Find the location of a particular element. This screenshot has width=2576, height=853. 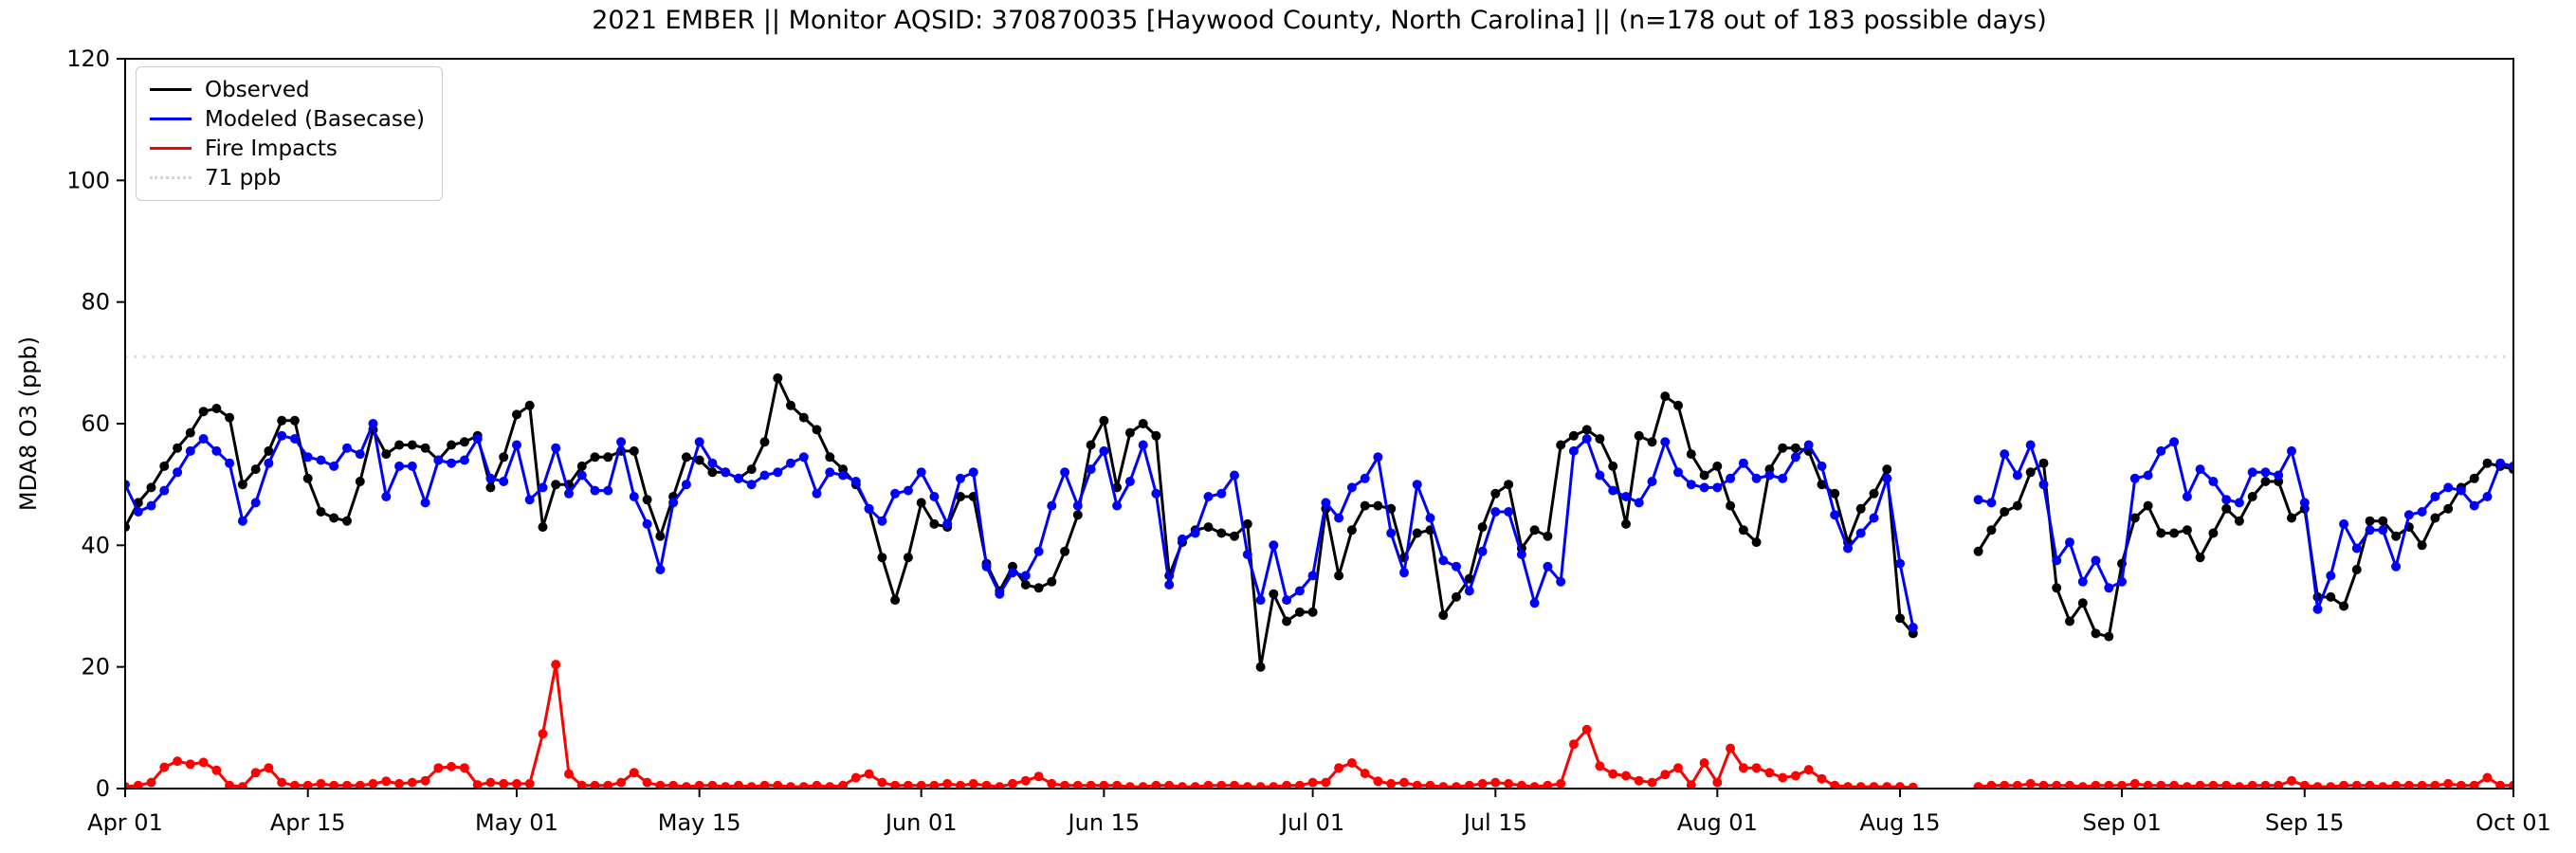

svg-text: 20 is located at coordinates (95, 667).